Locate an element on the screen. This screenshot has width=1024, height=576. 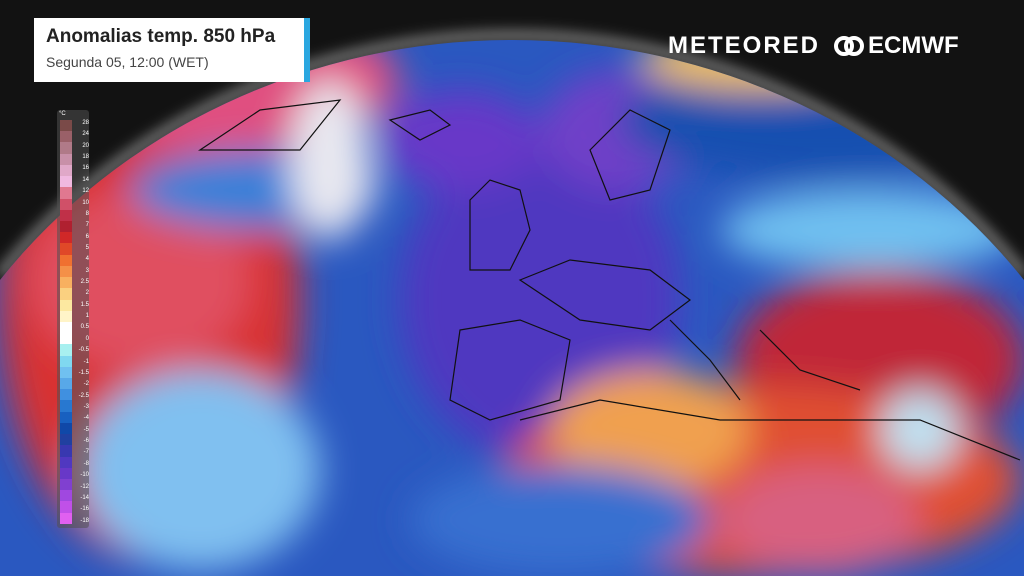
legend-label: 20 is located at coordinates (85, 145).